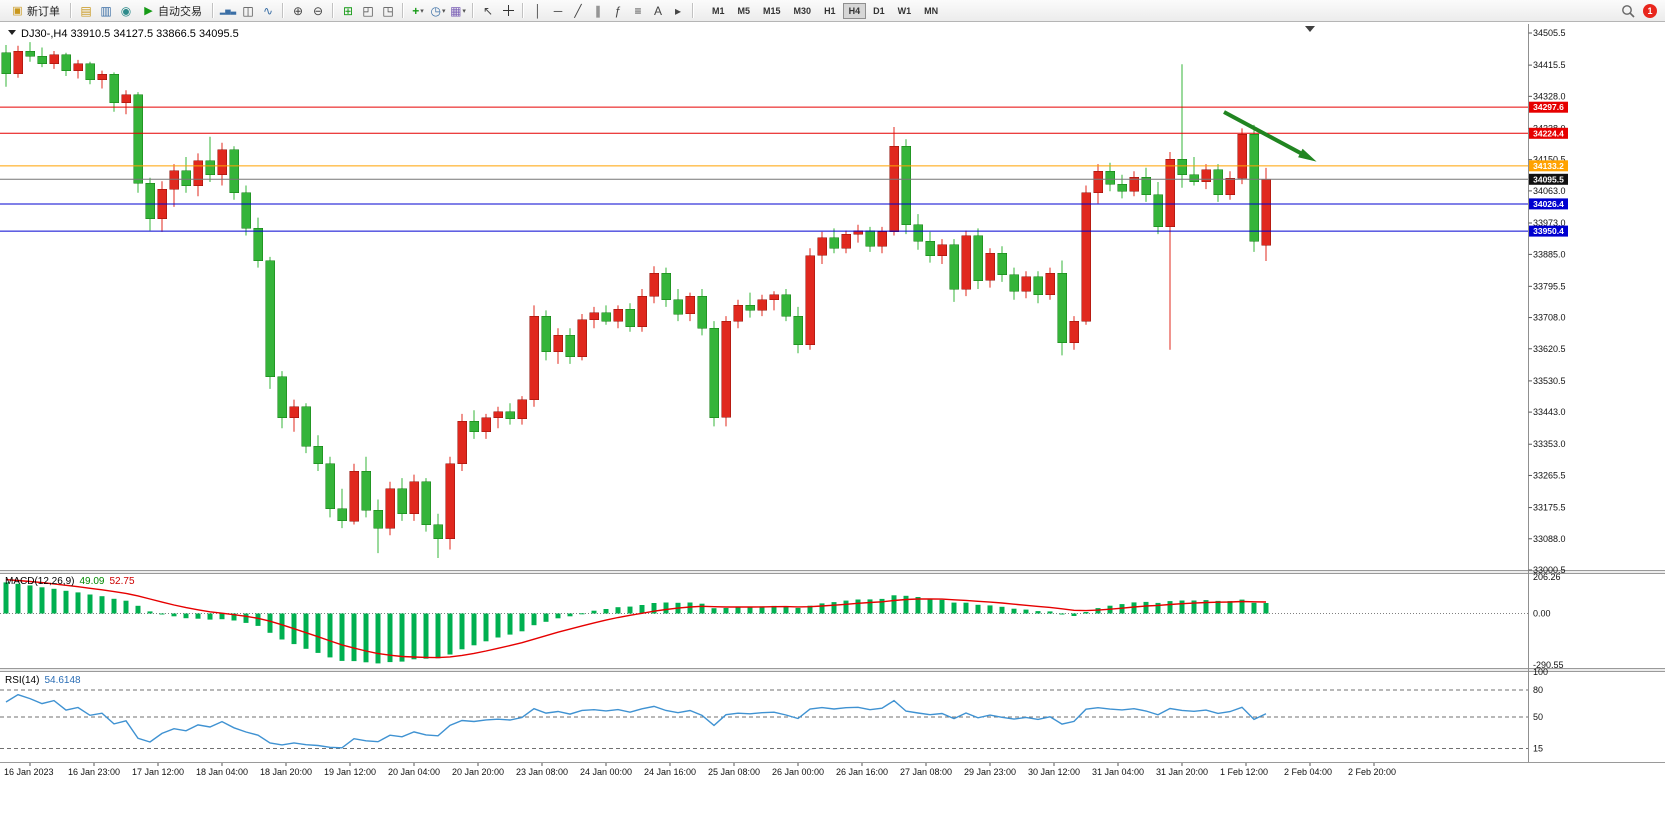 Image resolution: width=1665 pixels, height=834 pixels. I want to click on trend-arrow-annotation, so click(1265, 134).